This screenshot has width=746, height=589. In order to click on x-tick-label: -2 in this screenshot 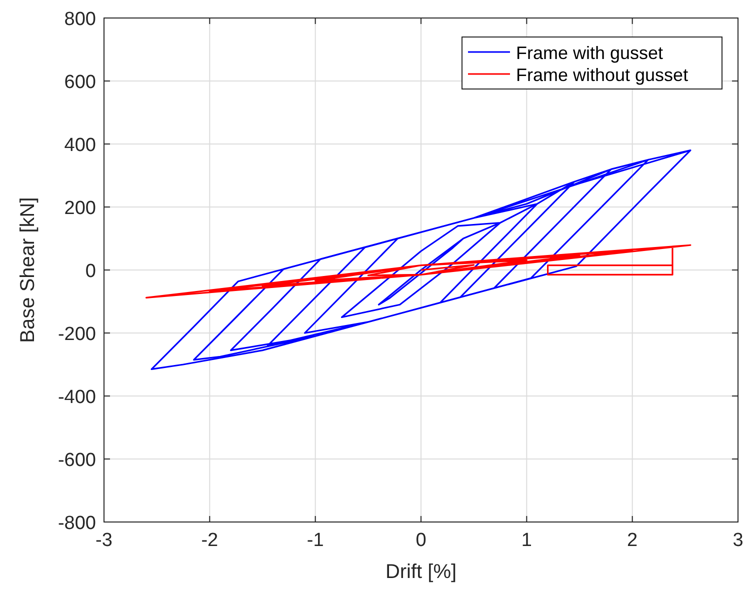, I will do `click(209, 540)`.